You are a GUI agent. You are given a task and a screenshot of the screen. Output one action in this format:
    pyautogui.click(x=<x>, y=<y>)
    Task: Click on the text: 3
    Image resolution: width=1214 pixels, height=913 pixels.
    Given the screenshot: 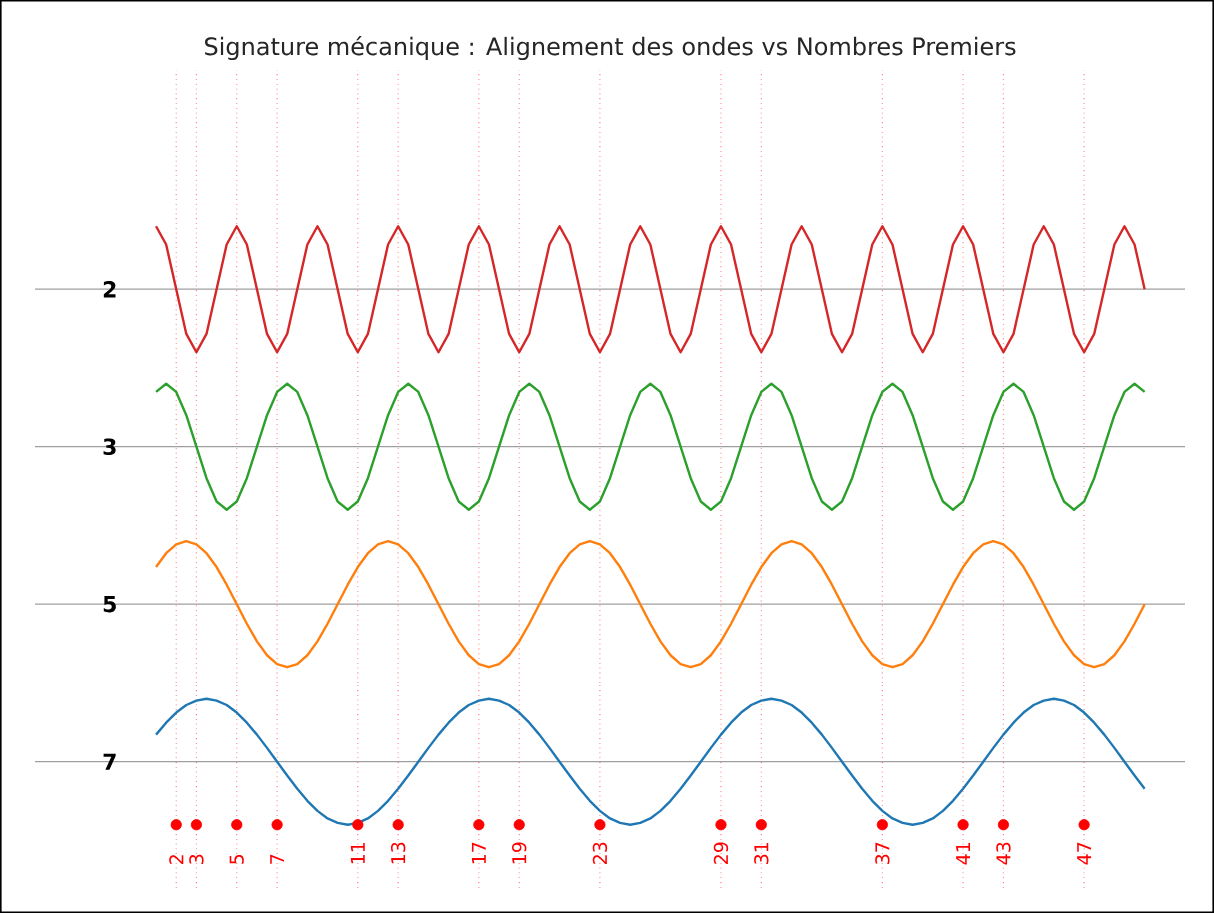 What is the action you would take?
    pyautogui.click(x=109, y=447)
    